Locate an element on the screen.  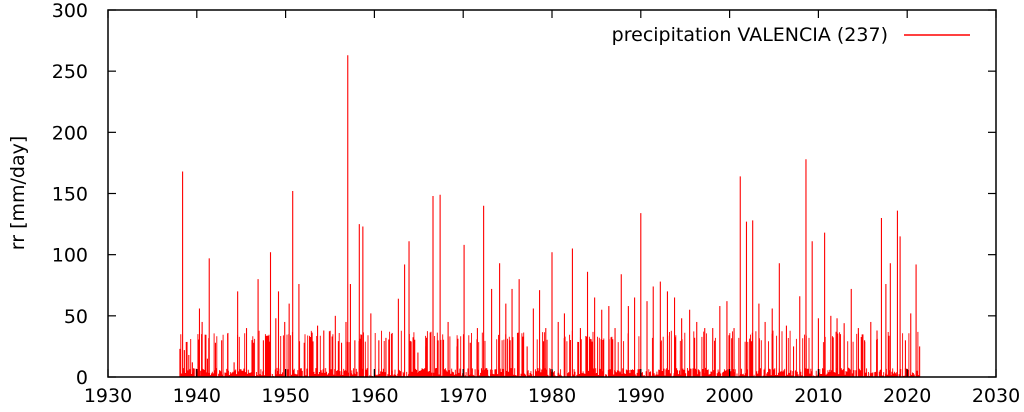
x-tick-label: 2030 is located at coordinates (996, 396).